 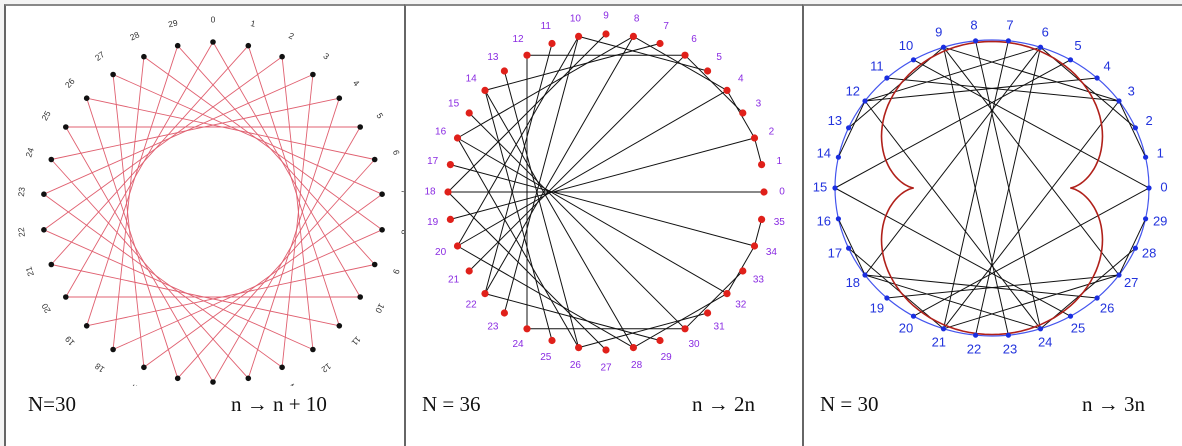 I want to click on point-label: 5, so click(x=1077, y=45).